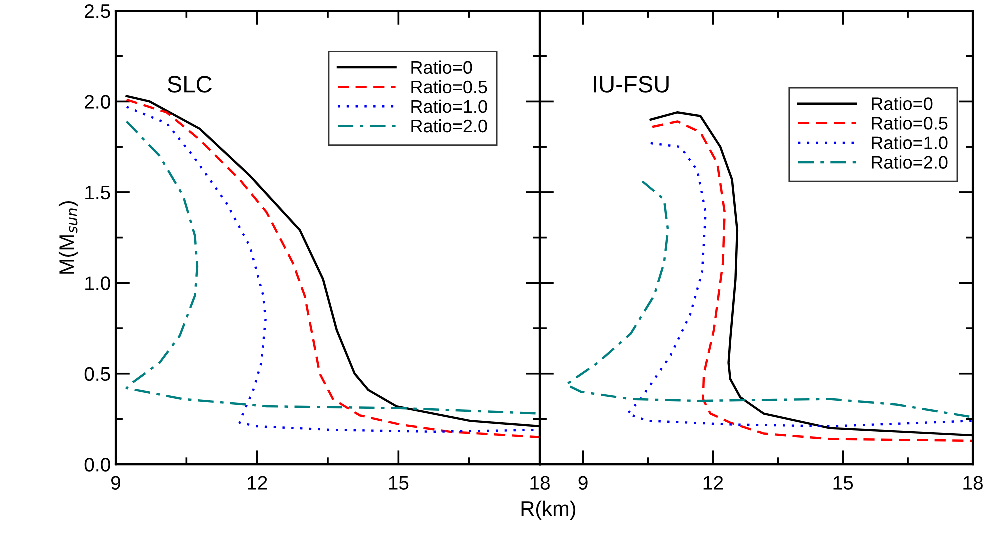 This screenshot has width=989, height=535. Describe the element at coordinates (98, 283) in the screenshot. I see `y-tick-label: 1.0` at that location.